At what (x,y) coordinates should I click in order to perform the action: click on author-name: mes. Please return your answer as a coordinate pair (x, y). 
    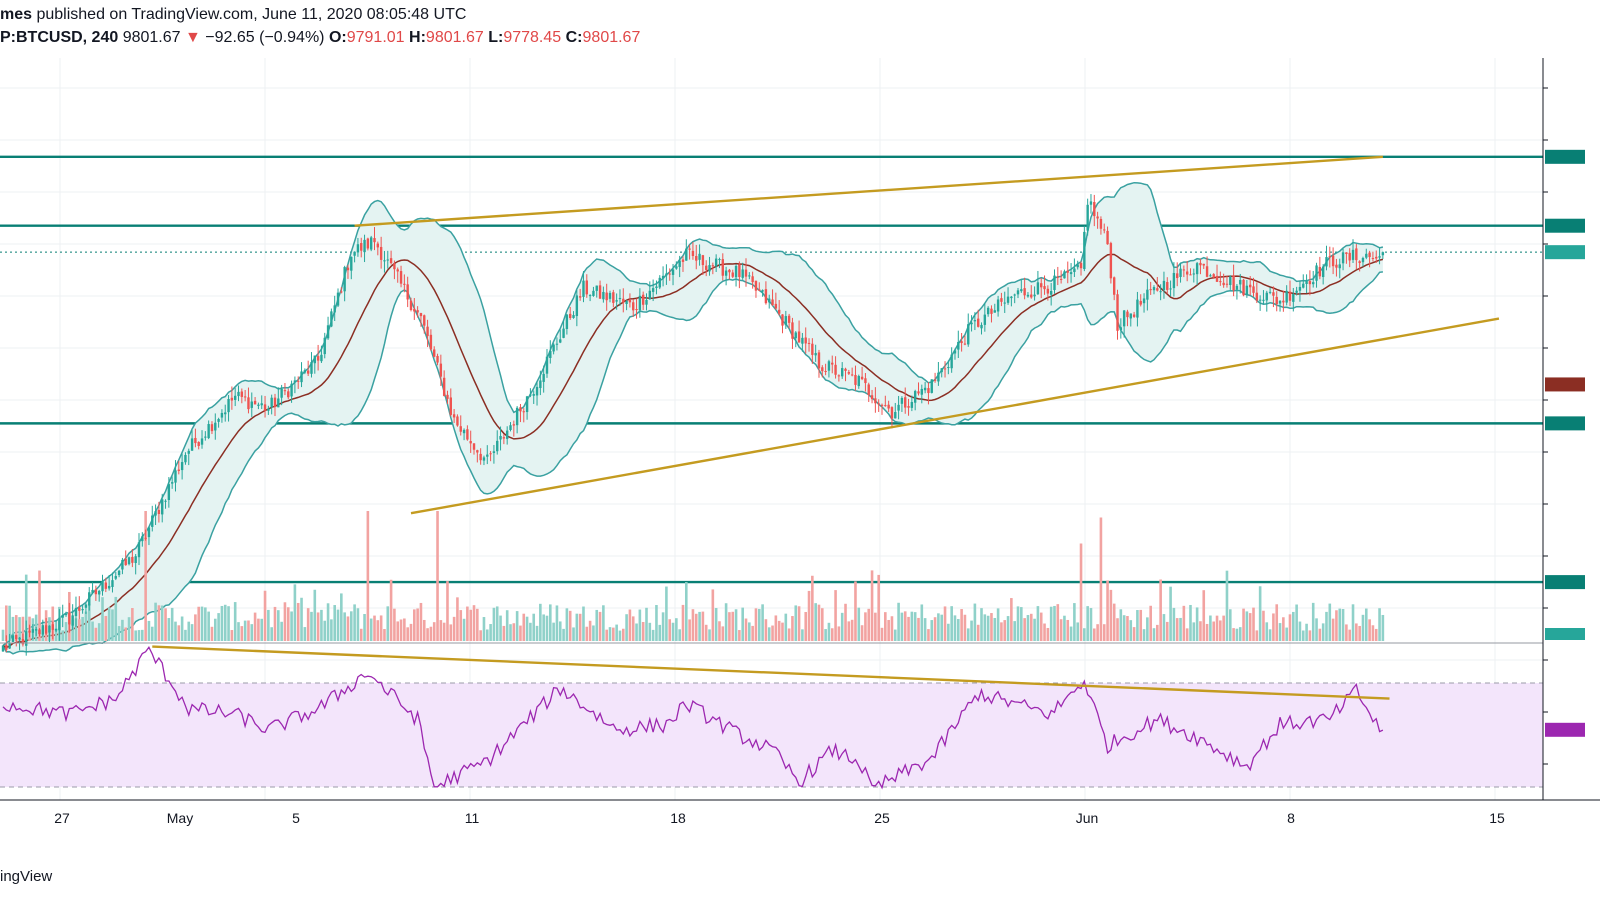
    Looking at the image, I should click on (16, 14).